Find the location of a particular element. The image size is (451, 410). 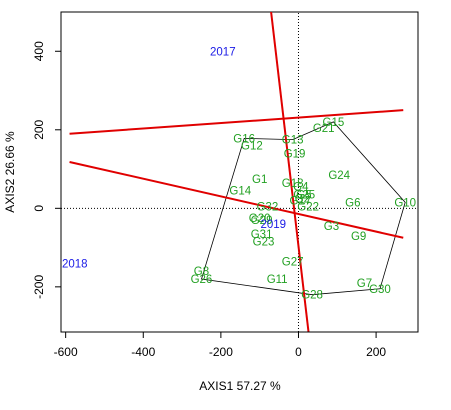

y-tick-label: 0 is located at coordinates (39, 208).